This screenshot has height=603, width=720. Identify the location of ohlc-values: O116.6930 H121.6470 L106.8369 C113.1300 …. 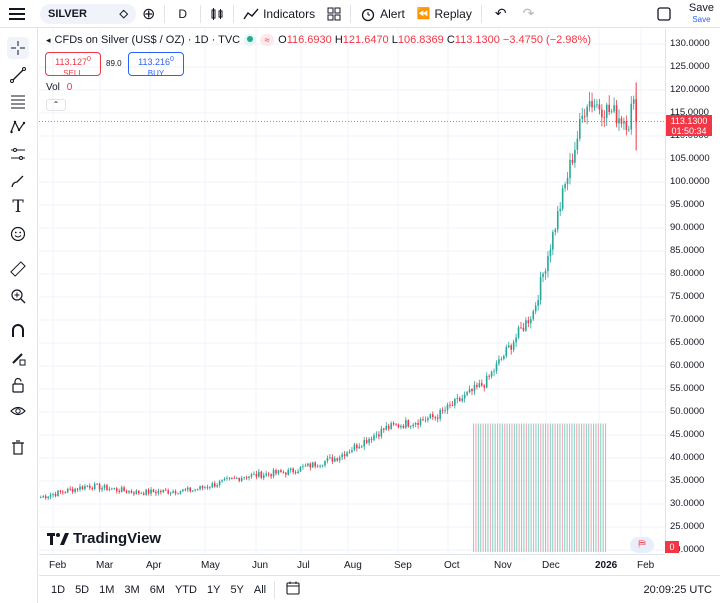
(434, 40).